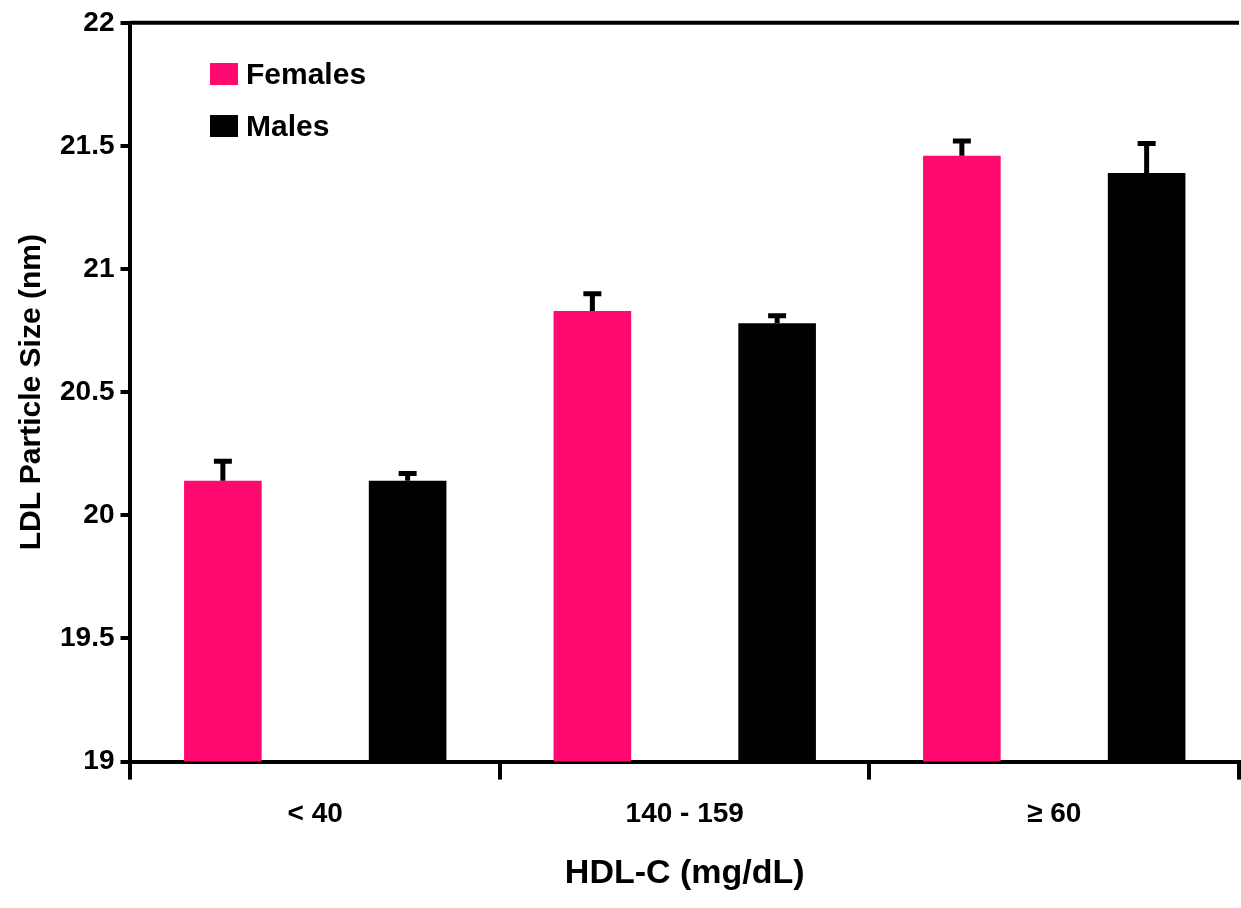 Image resolution: width=1241 pixels, height=908 pixels. Describe the element at coordinates (99, 514) in the screenshot. I see `y-tick-label: 20` at that location.